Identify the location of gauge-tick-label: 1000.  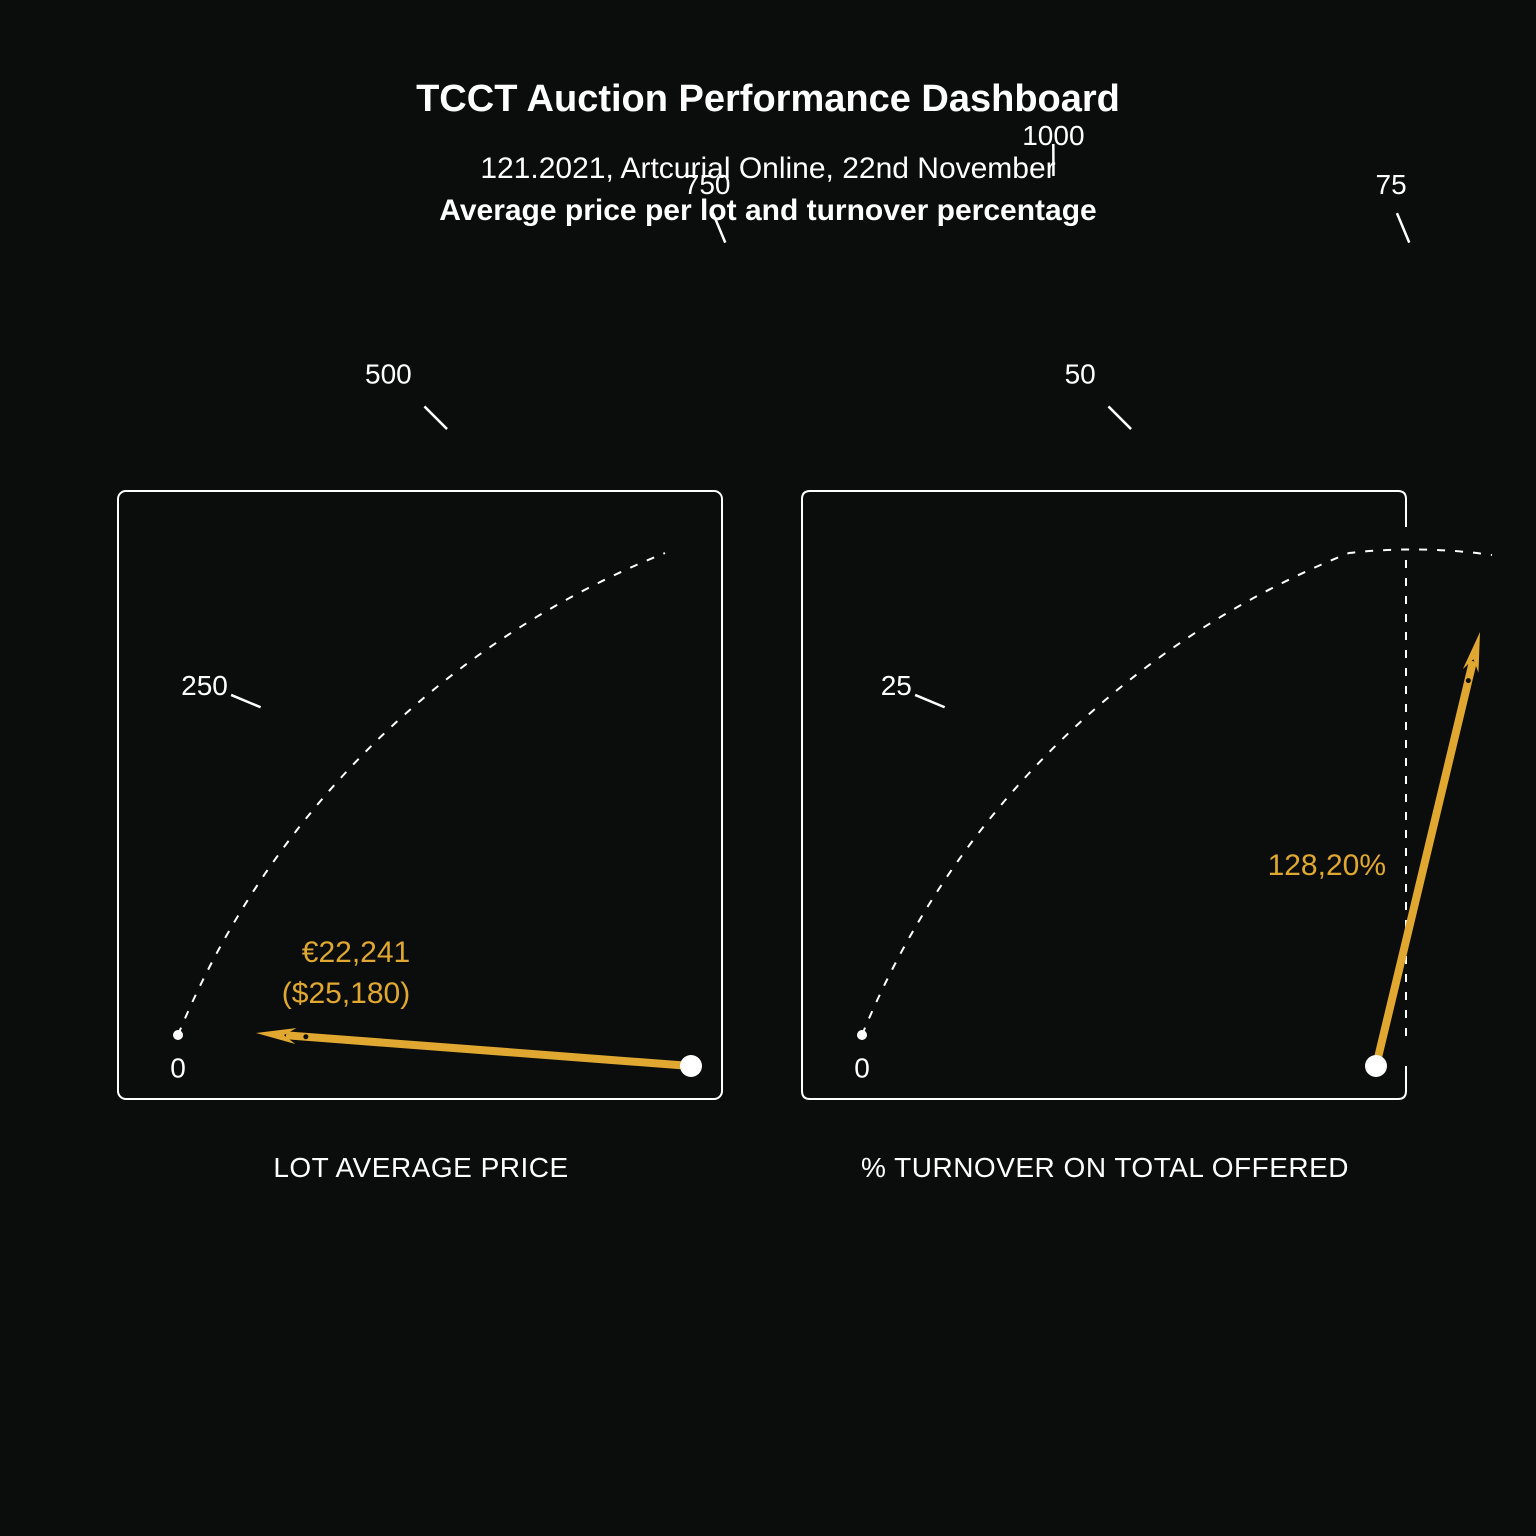
(1053, 135).